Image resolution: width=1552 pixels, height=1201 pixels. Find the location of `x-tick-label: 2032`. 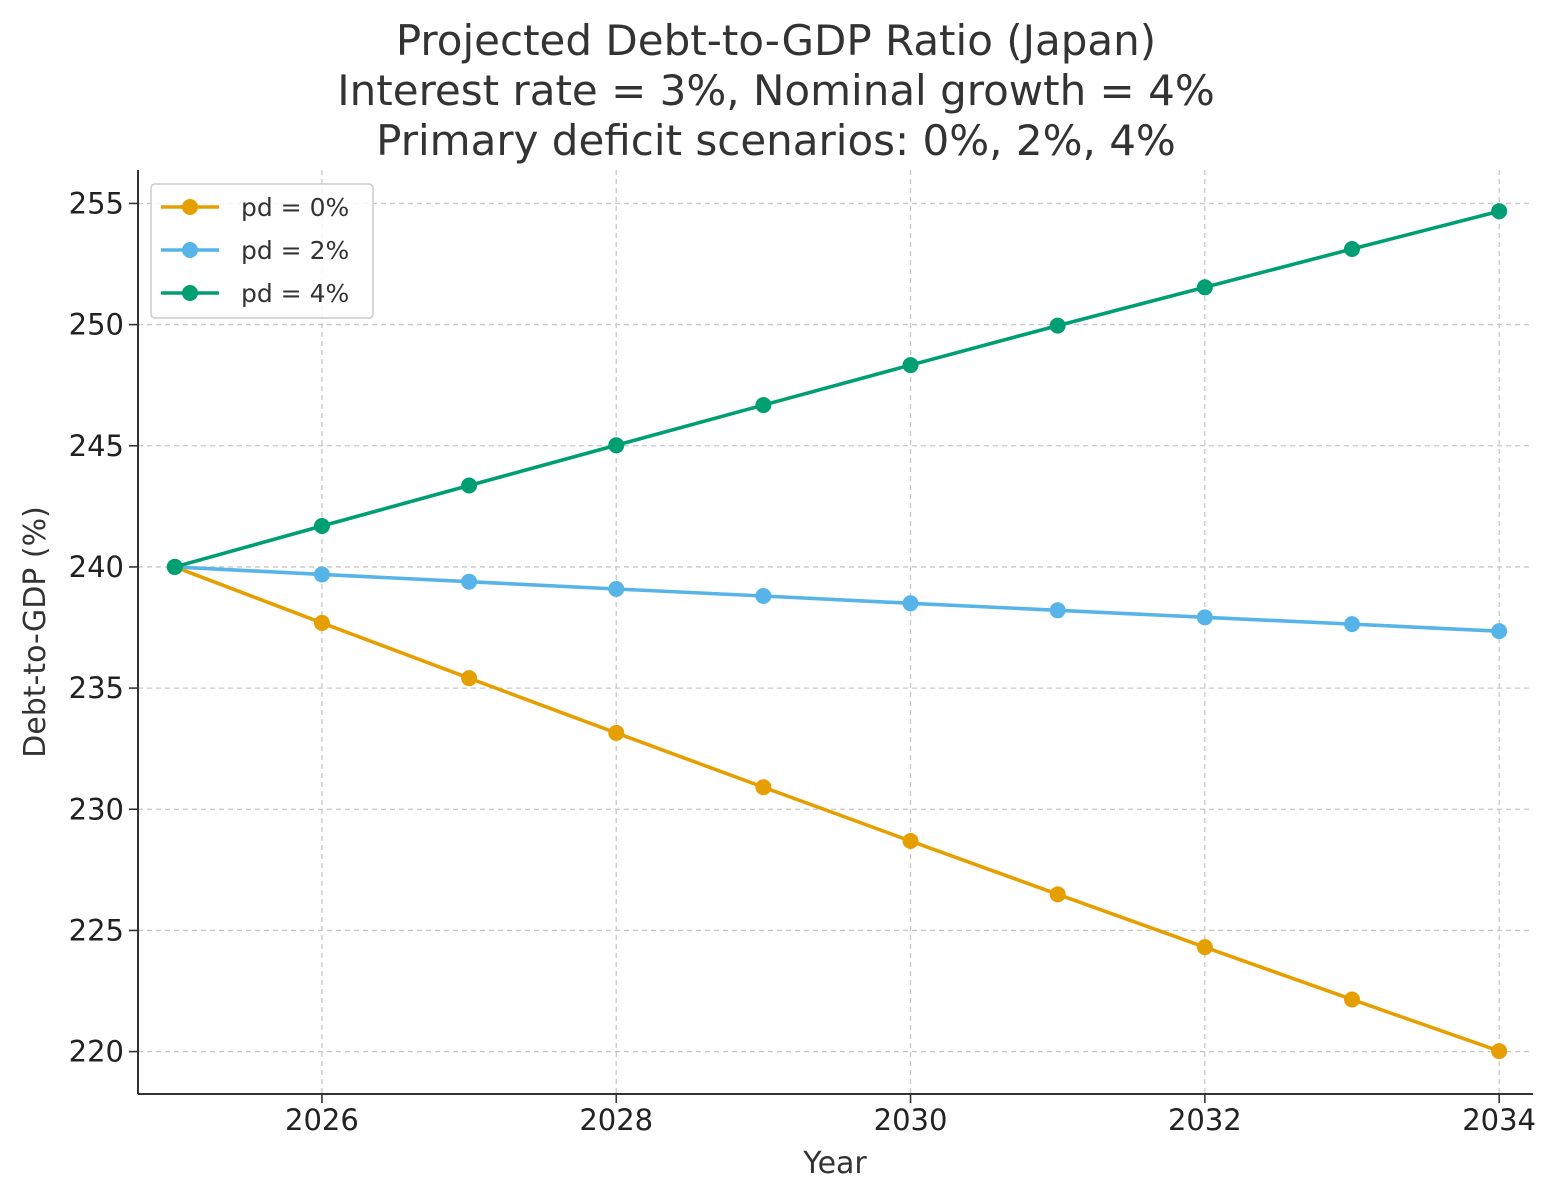

x-tick-label: 2032 is located at coordinates (1205, 1120).